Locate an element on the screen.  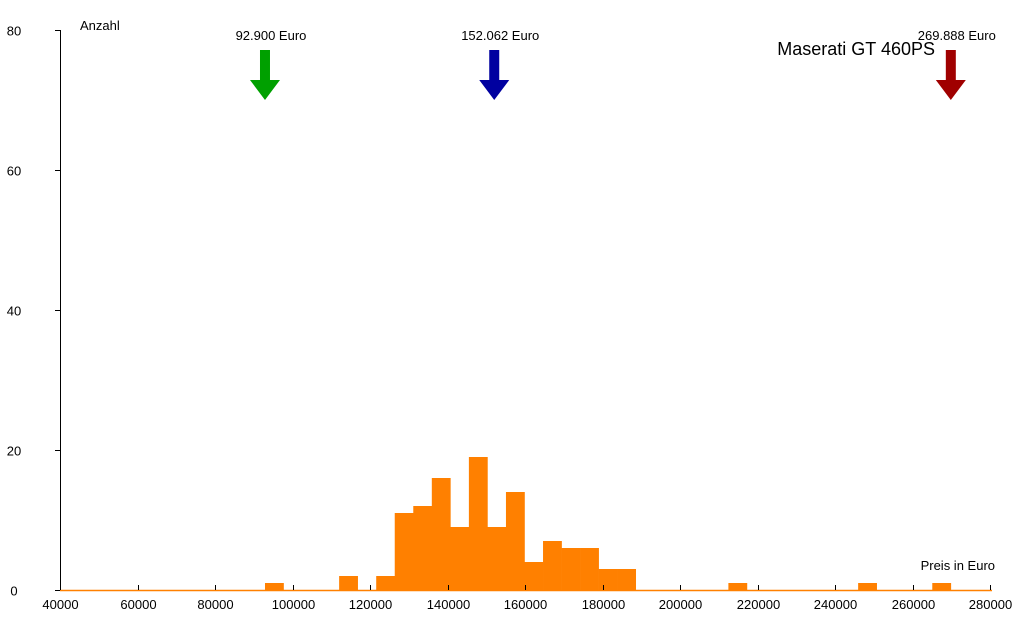
x-tick-label: 60000 is located at coordinates (138, 604).